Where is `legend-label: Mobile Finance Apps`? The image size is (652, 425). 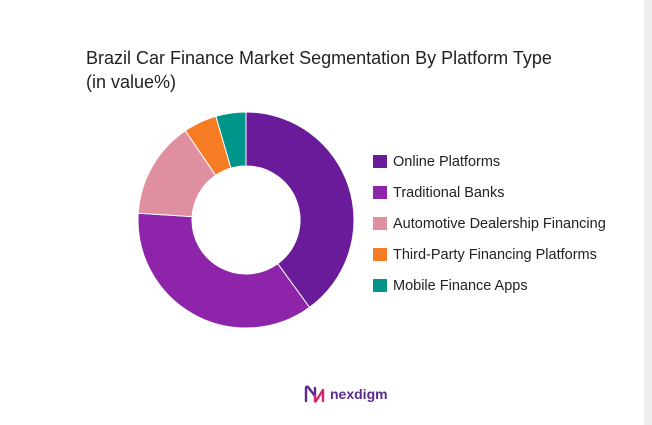 legend-label: Mobile Finance Apps is located at coordinates (460, 285).